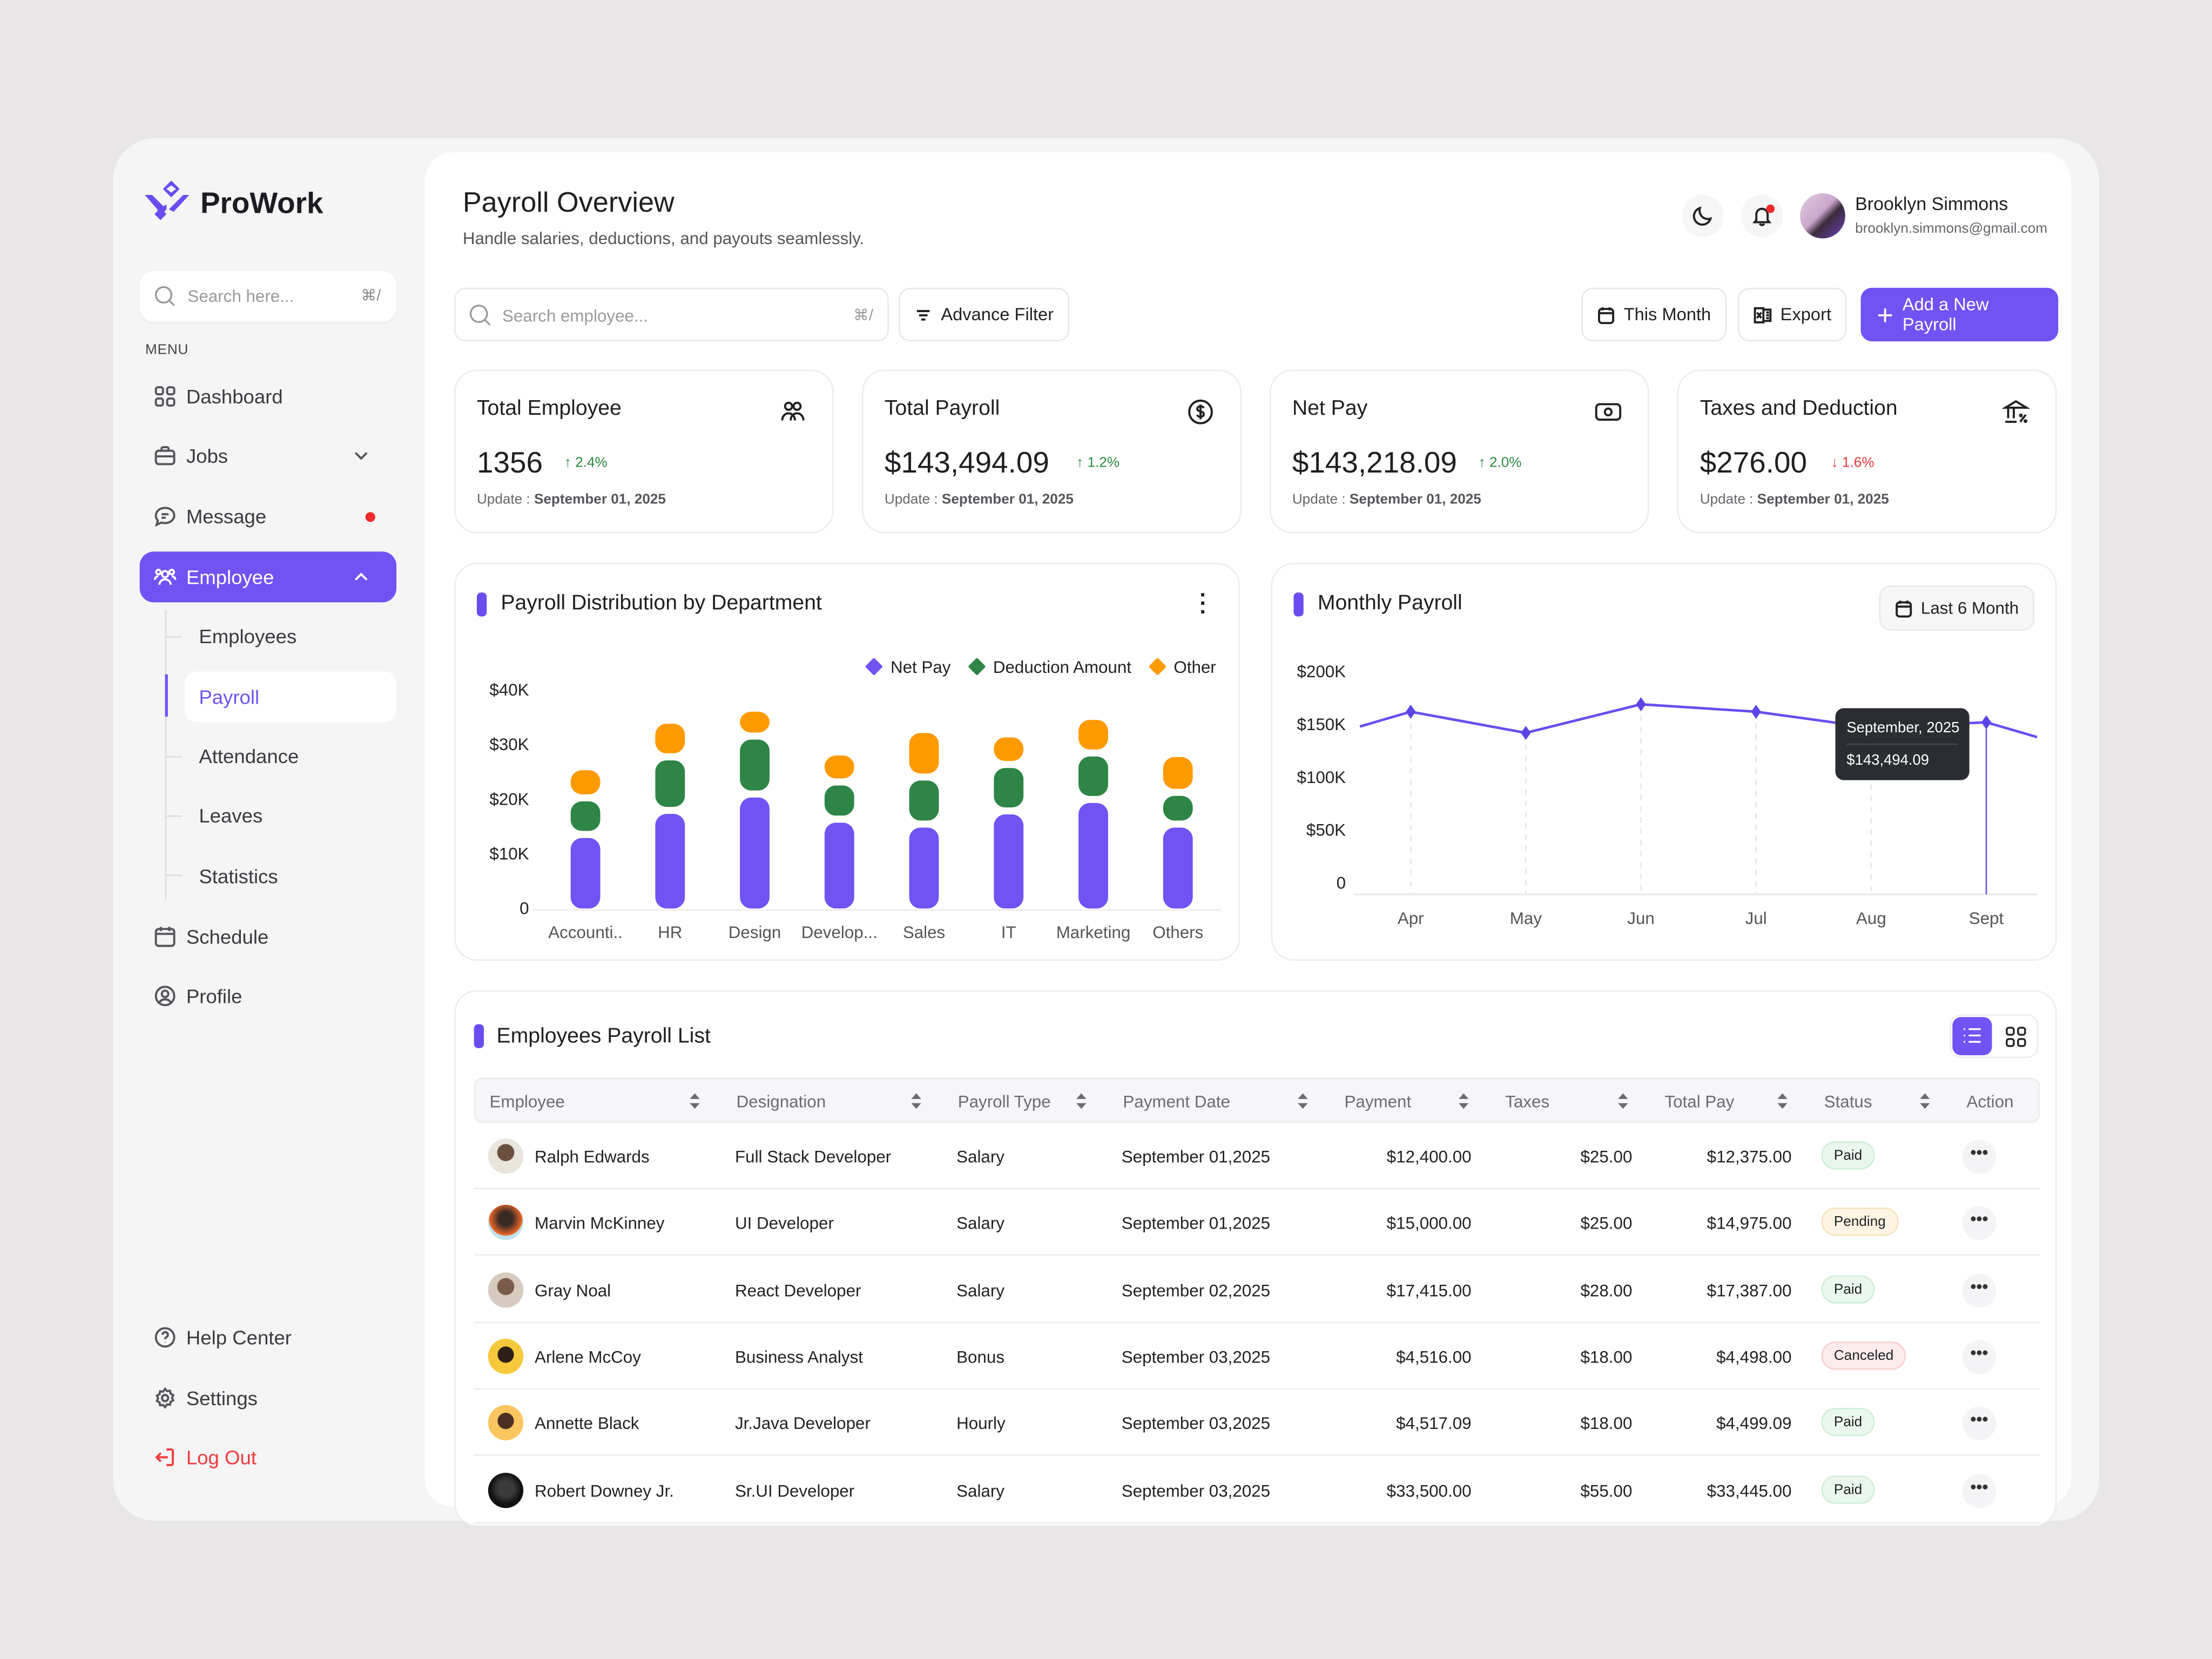 This screenshot has width=2212, height=1659. What do you see at coordinates (1990, 1101) in the screenshot?
I see `column-header: Action` at bounding box center [1990, 1101].